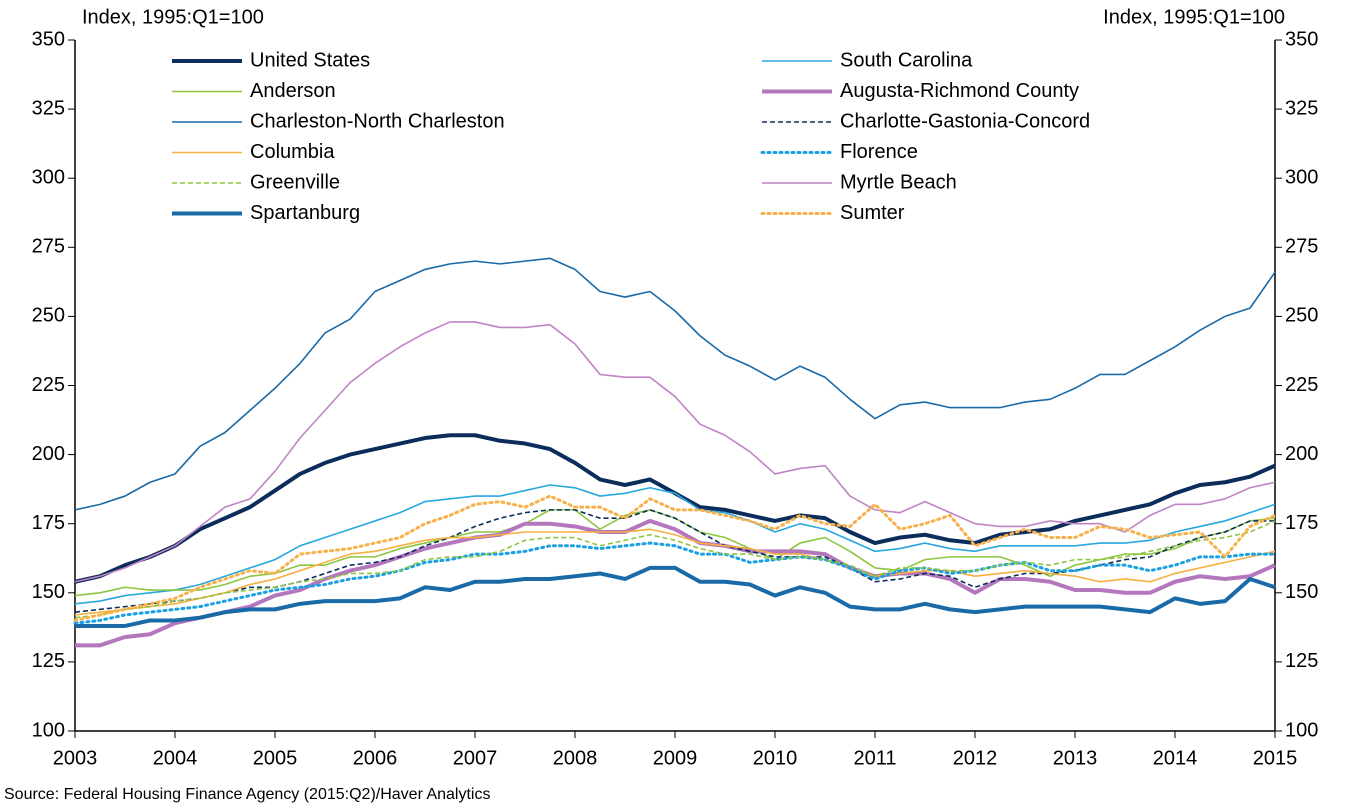  Describe the element at coordinates (874, 758) in the screenshot. I see `x-tick-label: 2011` at that location.